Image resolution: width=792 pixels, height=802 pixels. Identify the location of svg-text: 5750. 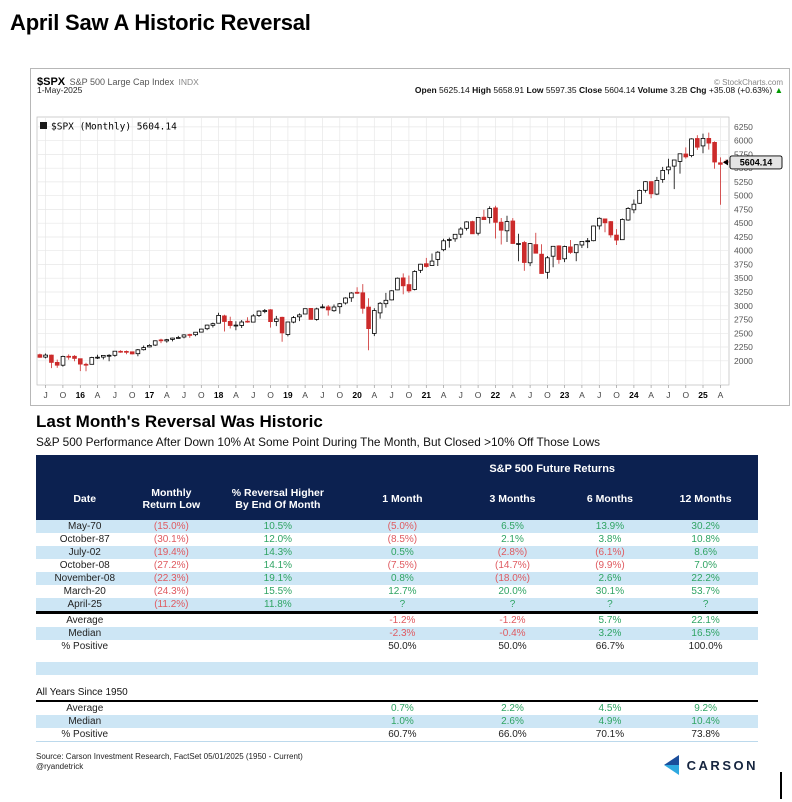
(743, 154).